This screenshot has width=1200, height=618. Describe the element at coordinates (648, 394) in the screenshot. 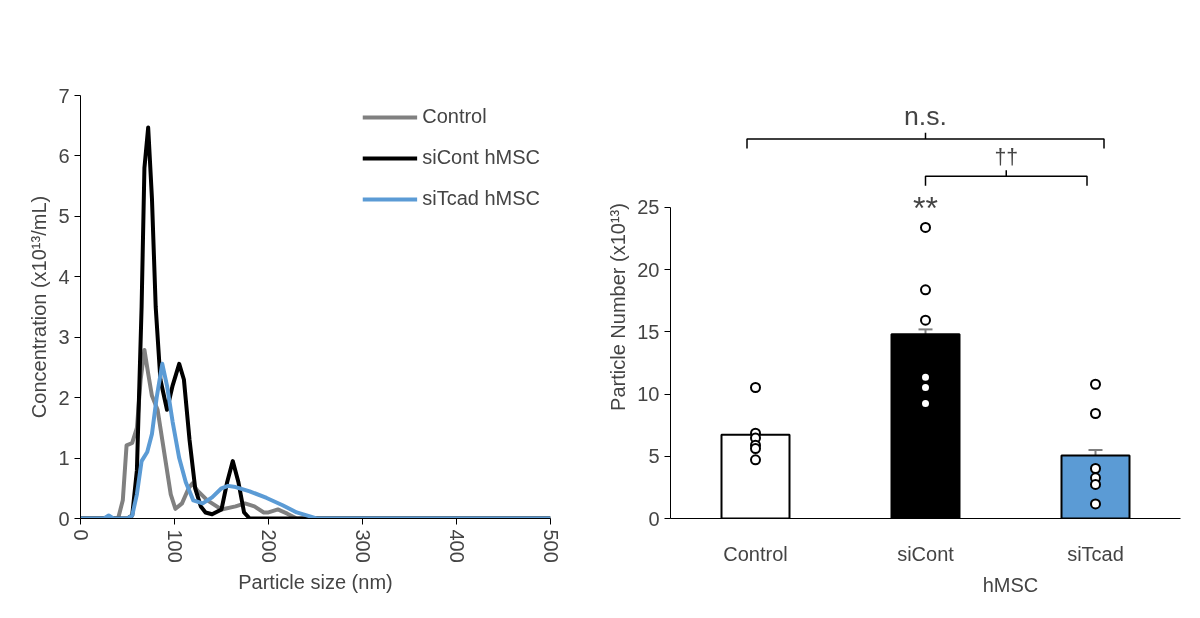

I see `y-tick-label: 10` at that location.